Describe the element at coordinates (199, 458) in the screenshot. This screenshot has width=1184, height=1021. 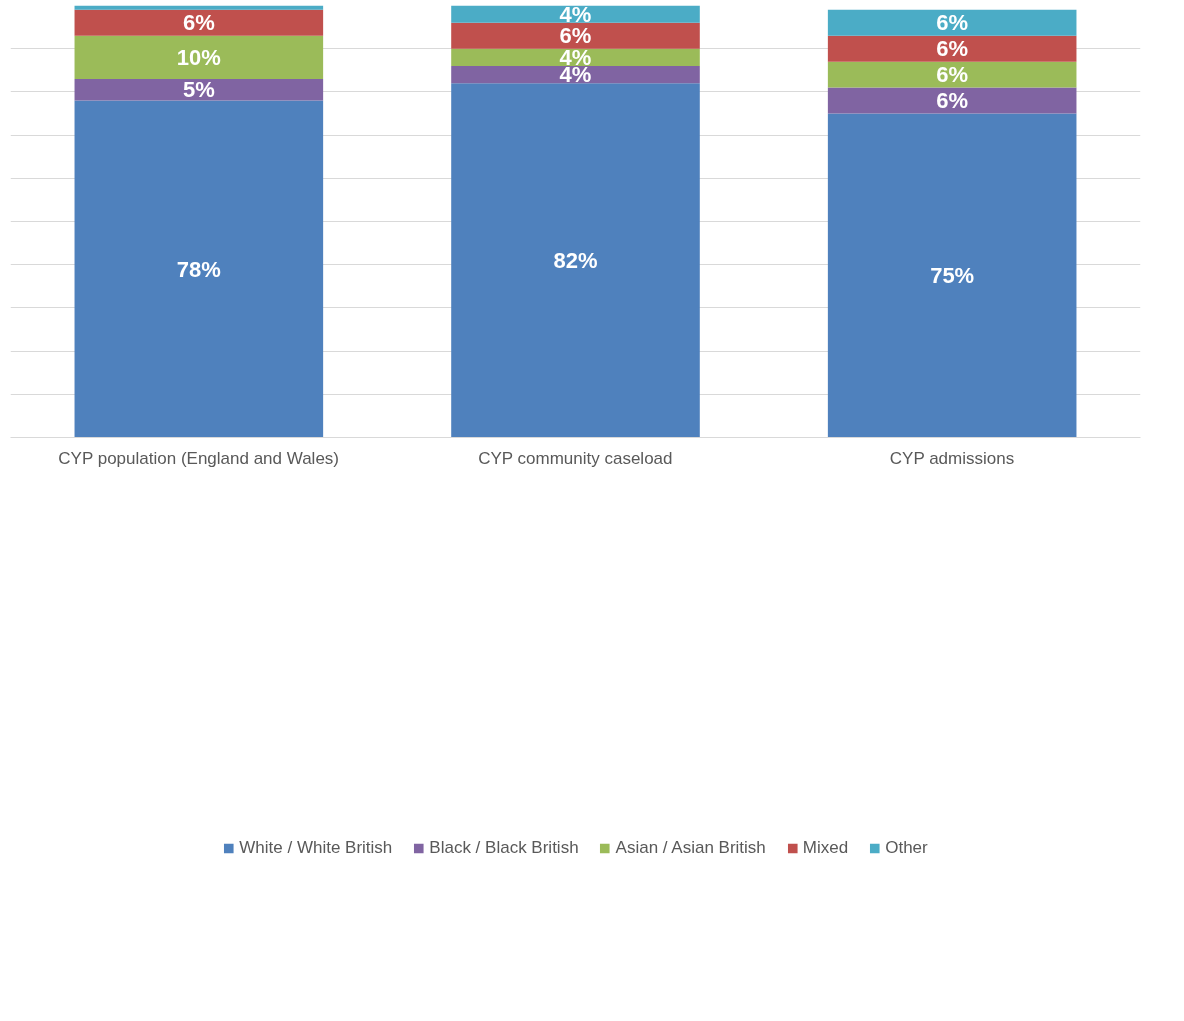
I see `x-tick-label: CYP population (England and Wales)` at that location.